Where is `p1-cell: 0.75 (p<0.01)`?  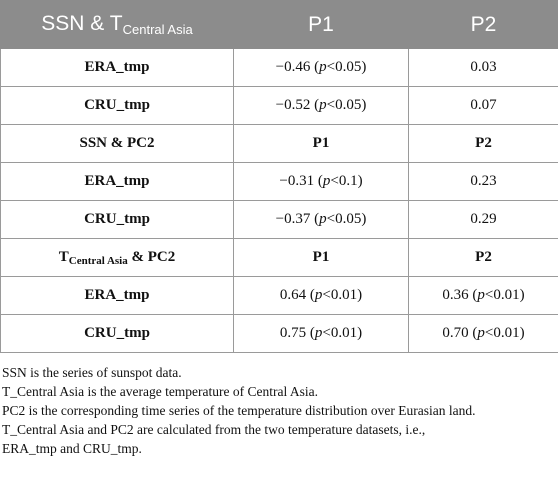 p1-cell: 0.75 (p<0.01) is located at coordinates (321, 333).